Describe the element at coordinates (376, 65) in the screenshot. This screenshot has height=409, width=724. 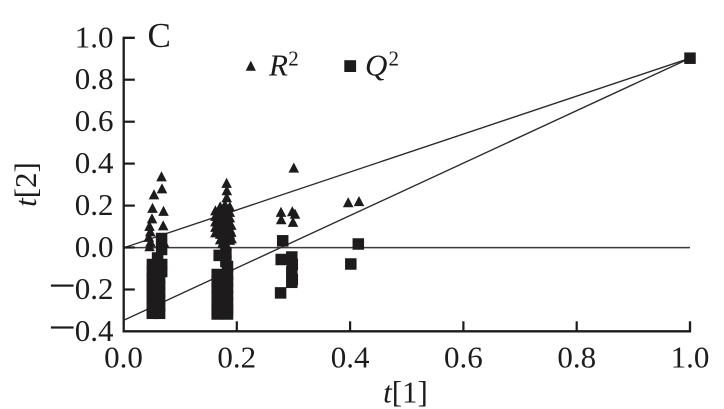
I see `svg-text: Q` at that location.